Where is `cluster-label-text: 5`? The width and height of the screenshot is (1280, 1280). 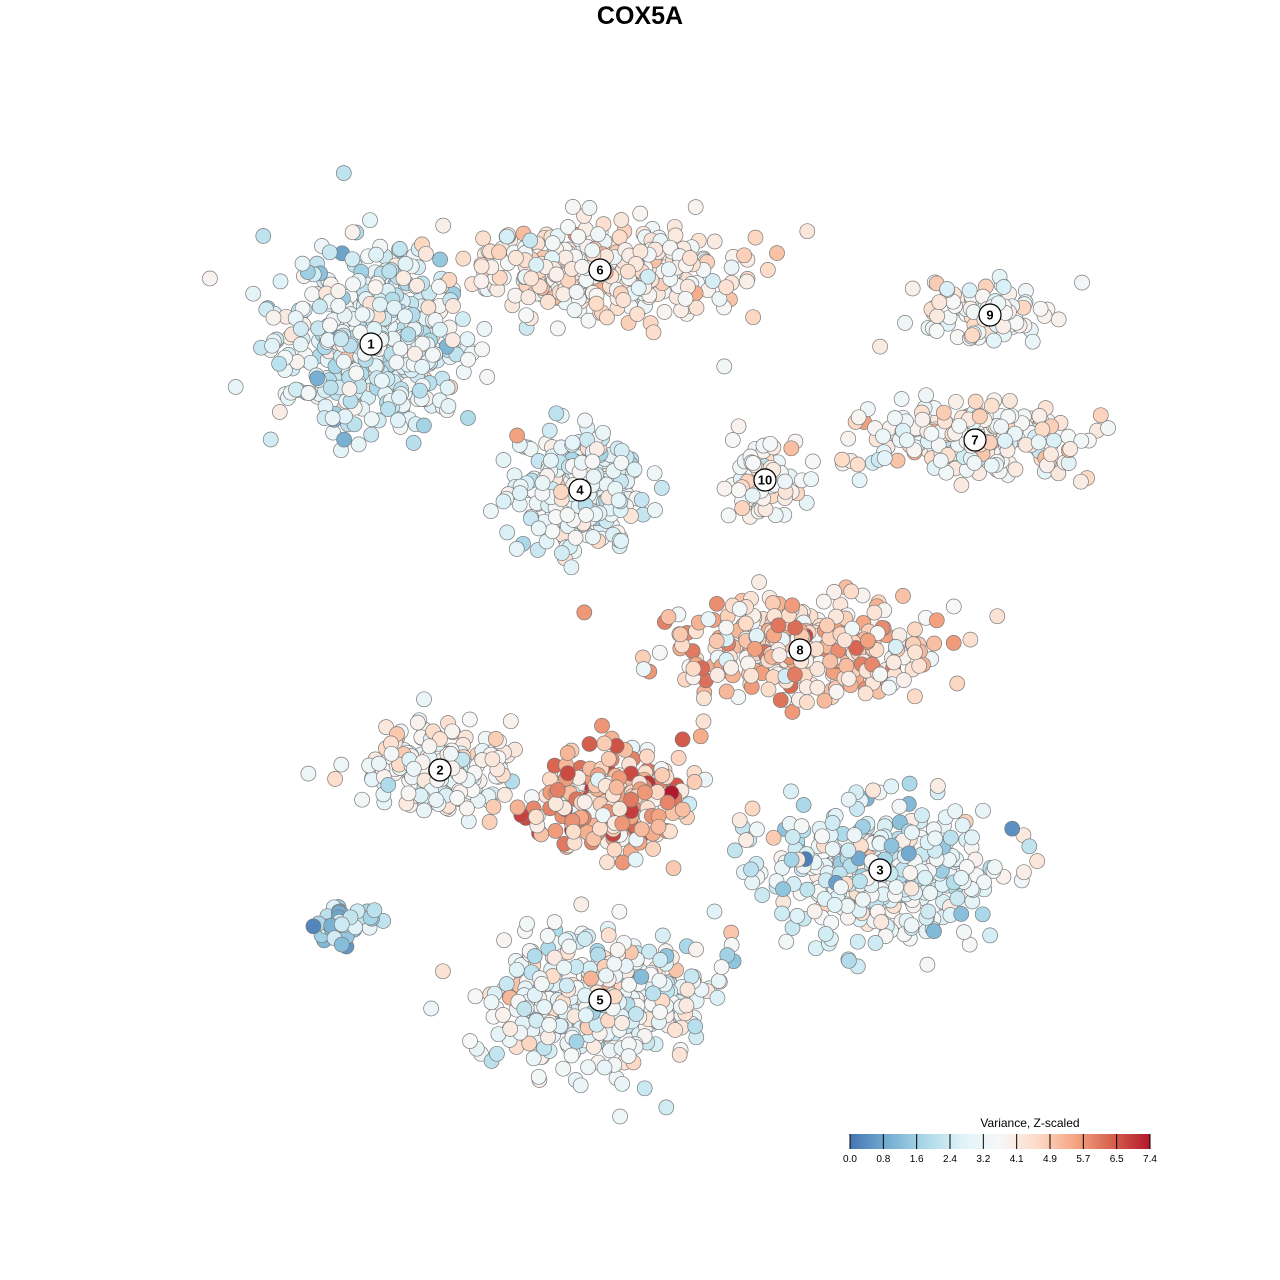
cluster-label-text: 5 is located at coordinates (599, 1000).